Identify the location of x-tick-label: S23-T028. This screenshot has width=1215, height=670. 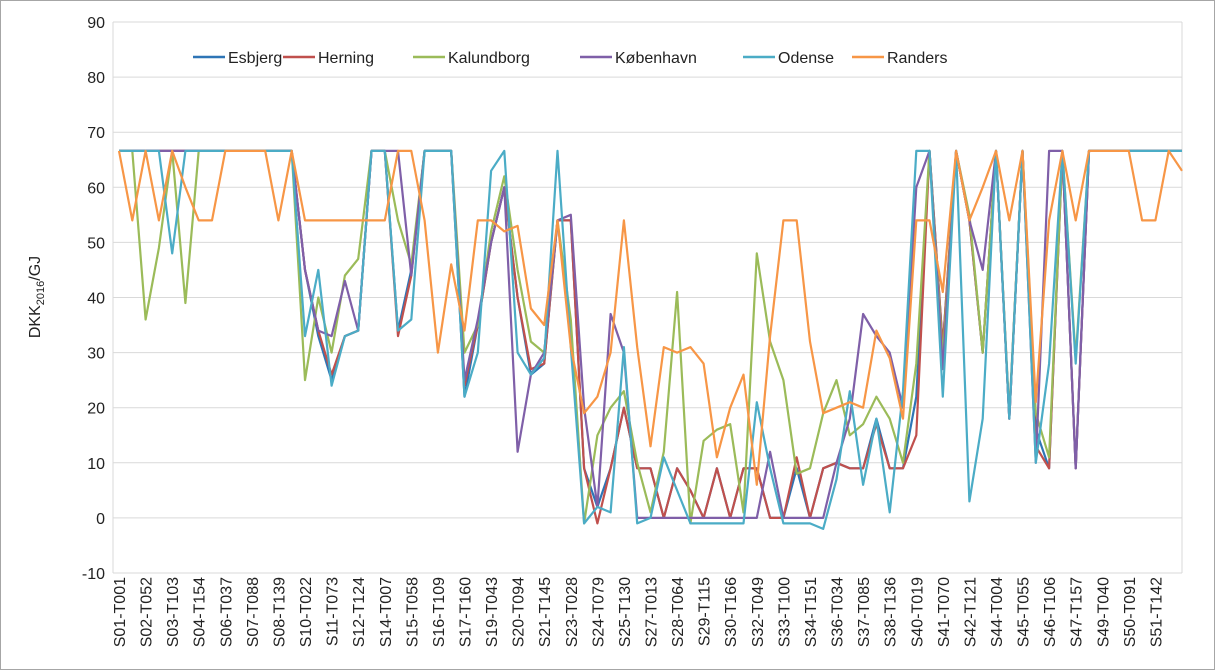
(572, 612).